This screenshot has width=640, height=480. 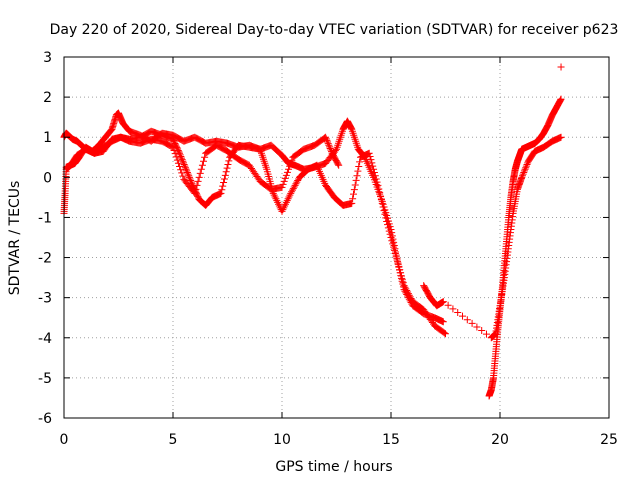 I want to click on y-tick-label: 2, so click(x=47, y=98).